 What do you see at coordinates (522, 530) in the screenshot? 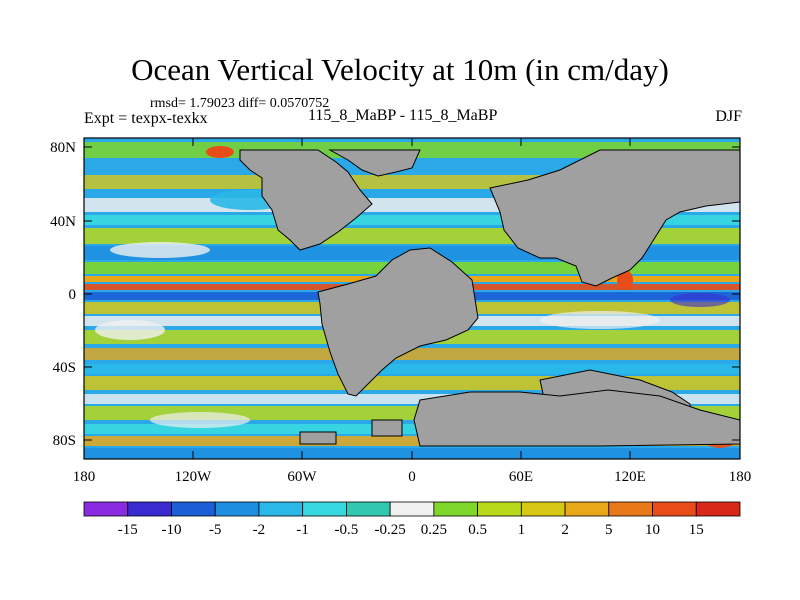
I see `colorbar-label: 1` at bounding box center [522, 530].